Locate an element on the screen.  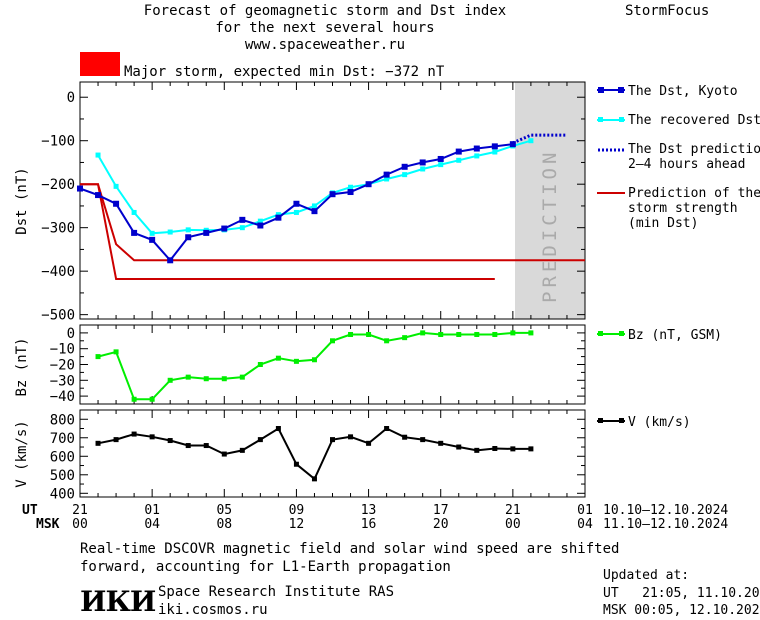
dst-prediction-line is located at coordinates (539, 139).